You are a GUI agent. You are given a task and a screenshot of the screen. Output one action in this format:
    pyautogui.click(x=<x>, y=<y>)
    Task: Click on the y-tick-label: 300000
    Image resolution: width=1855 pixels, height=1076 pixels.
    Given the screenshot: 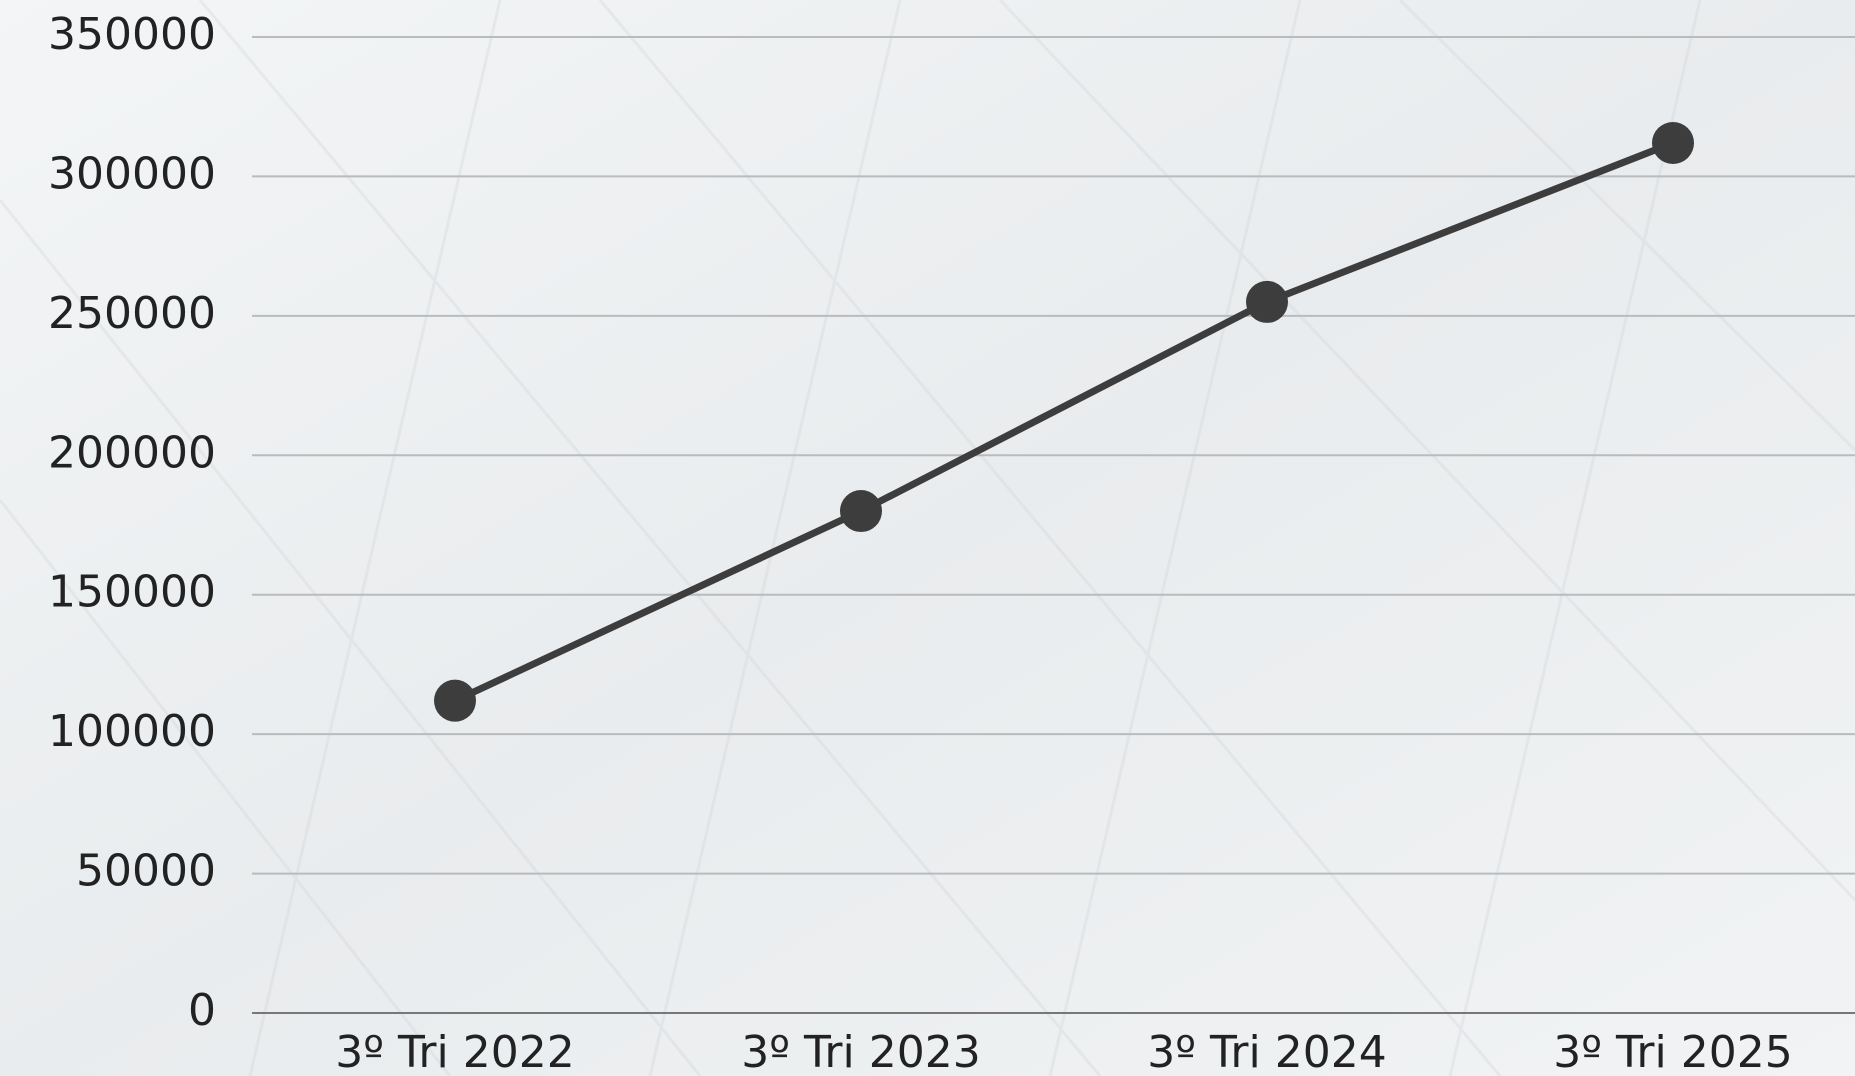 What is the action you would take?
    pyautogui.click(x=132, y=173)
    